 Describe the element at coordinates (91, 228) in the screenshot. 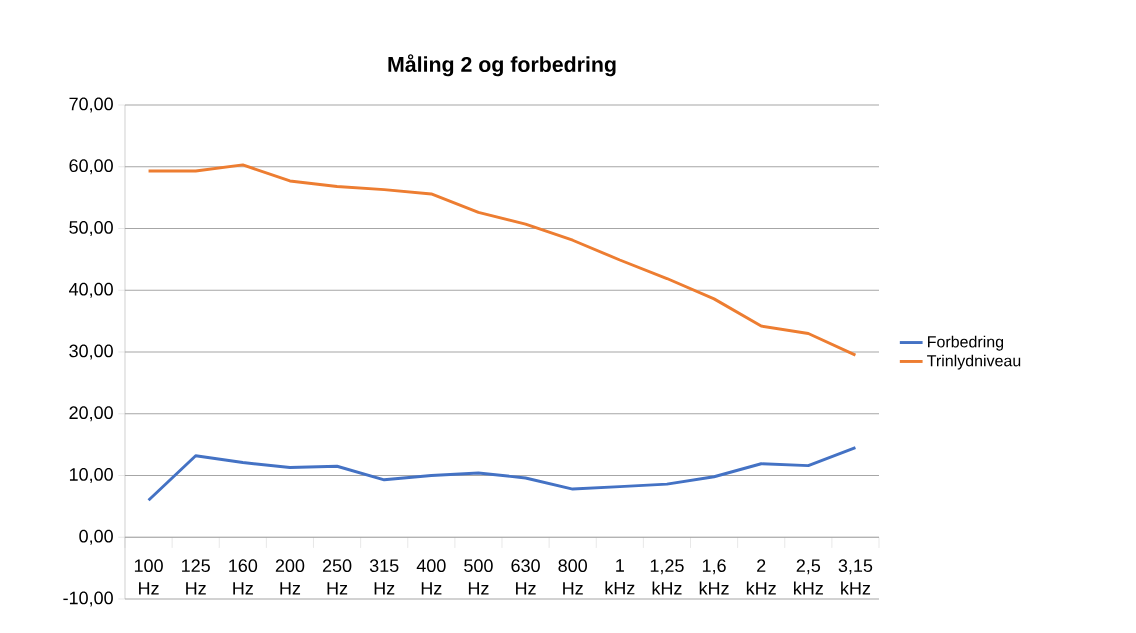

I see `y-tick-label: 50,00` at that location.